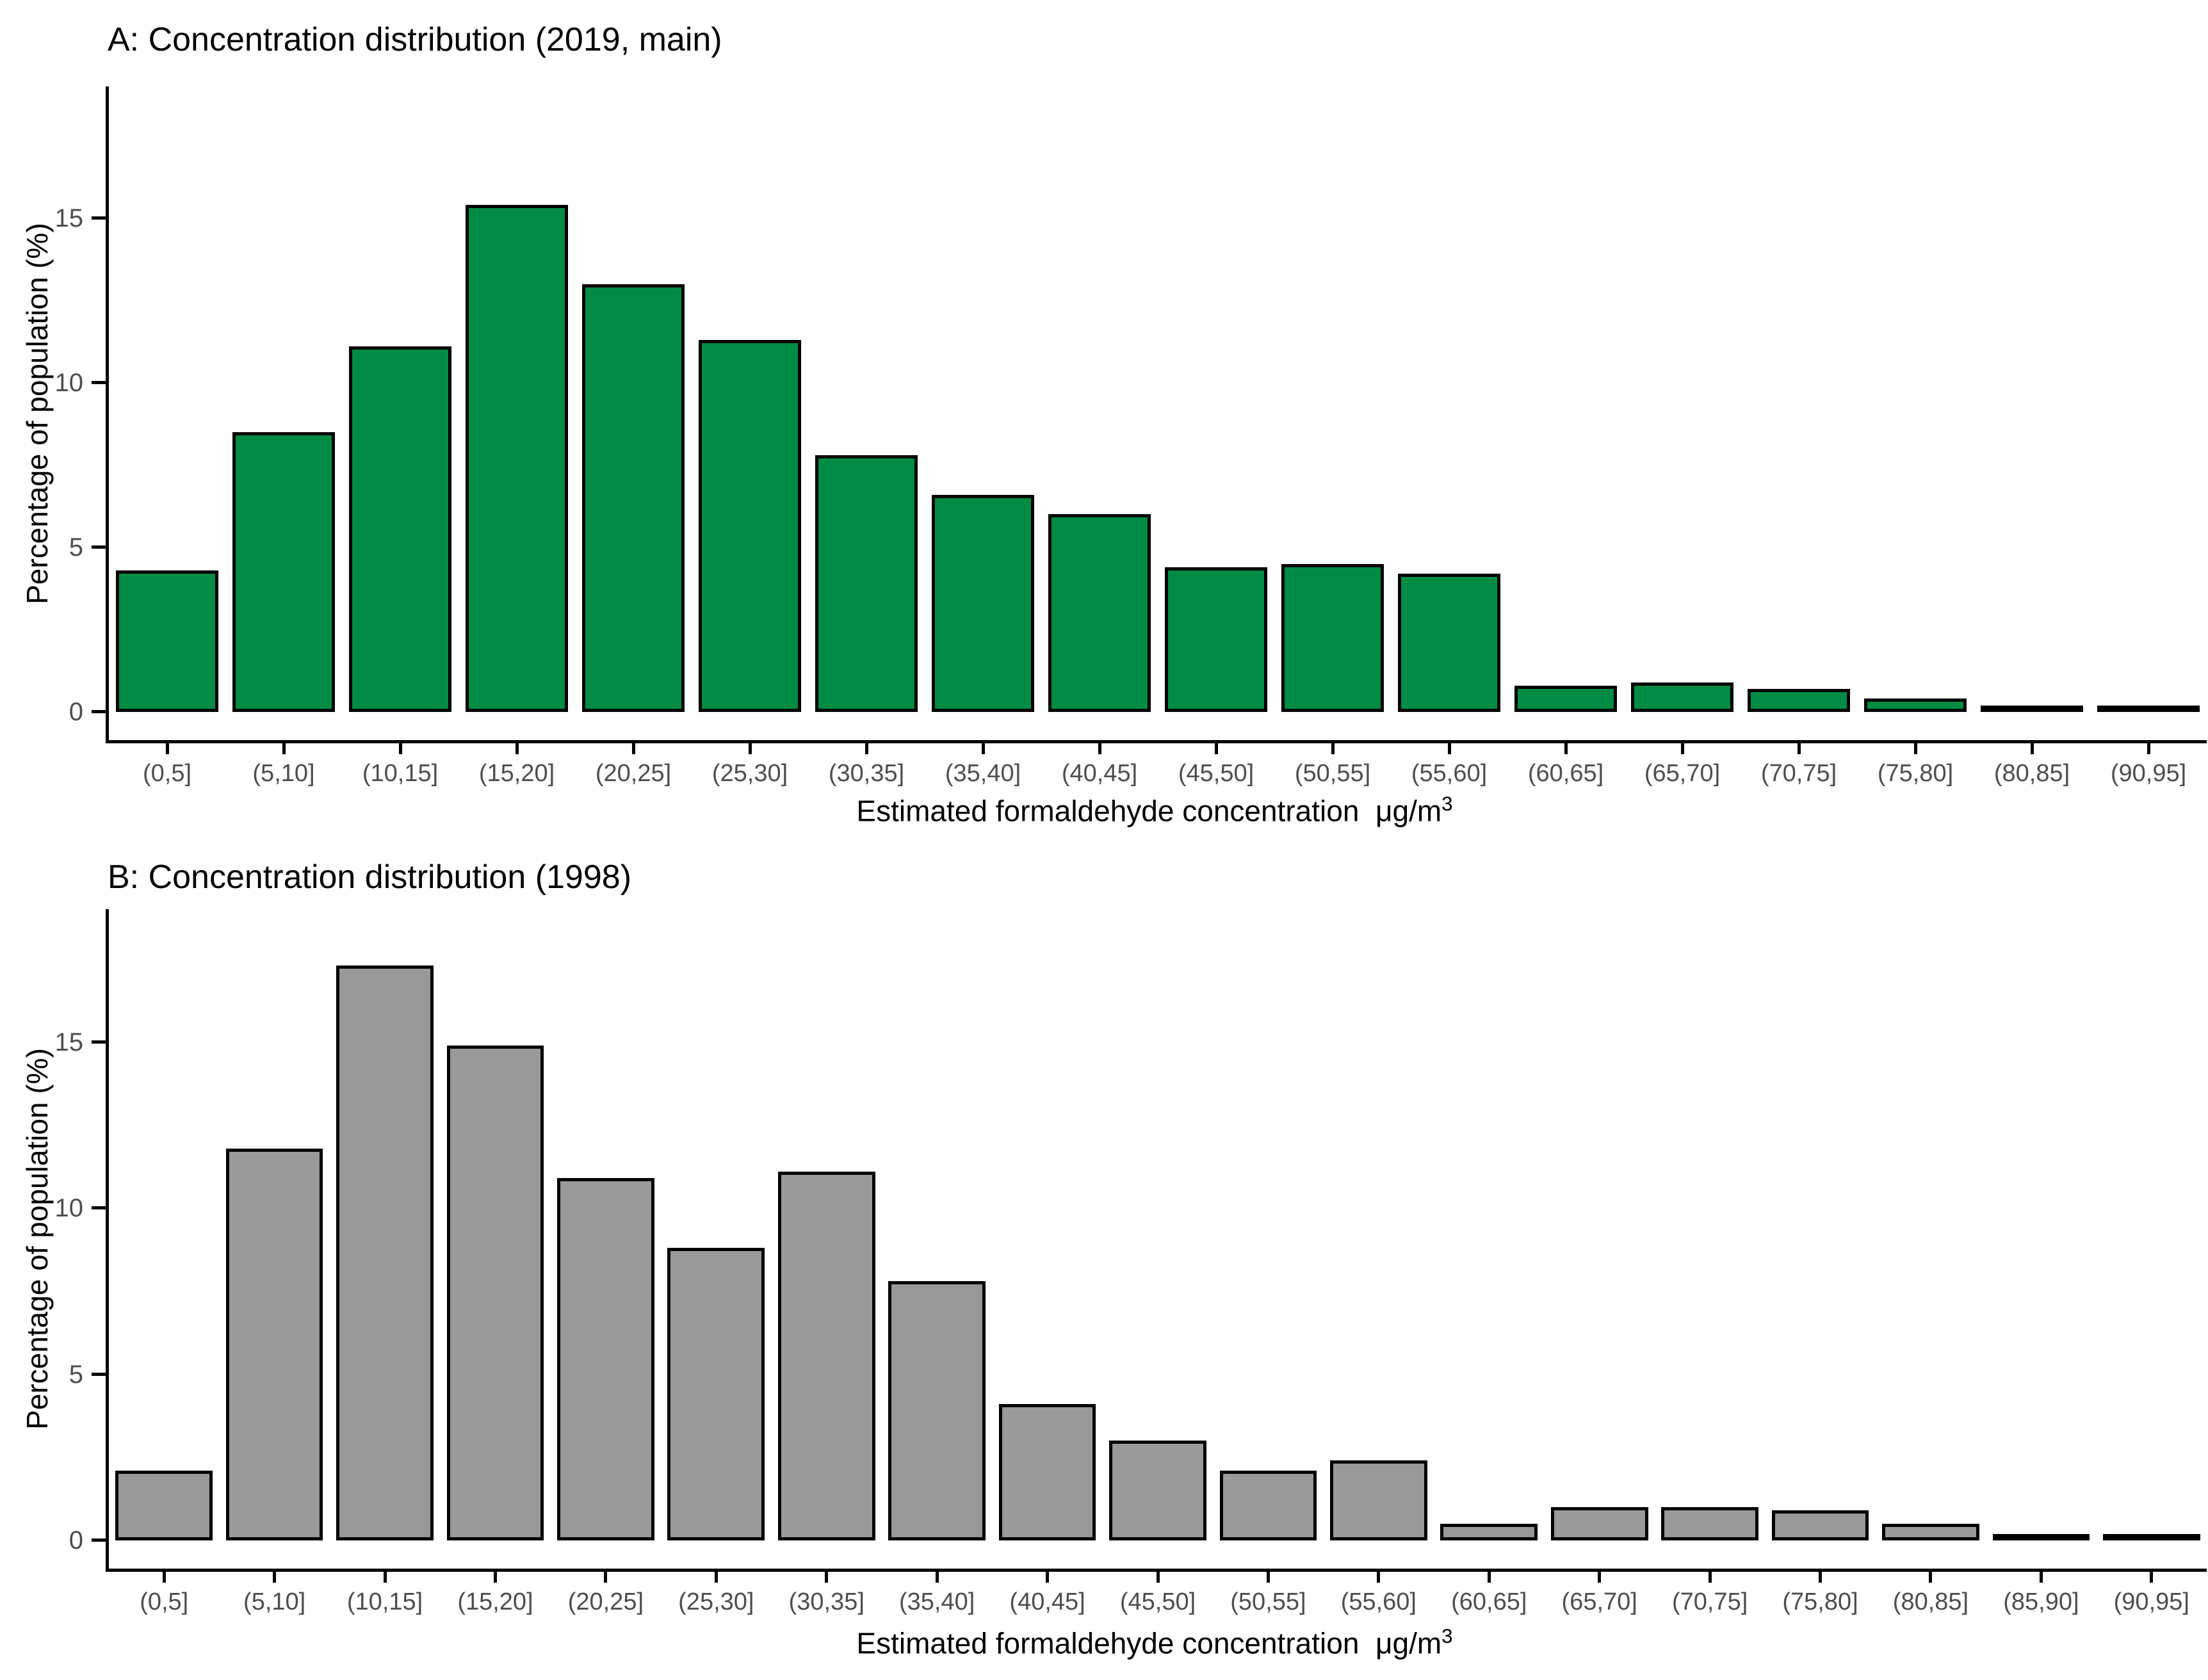  What do you see at coordinates (1931, 1602) in the screenshot?
I see `x-label-slot: (80,85]` at bounding box center [1931, 1602].